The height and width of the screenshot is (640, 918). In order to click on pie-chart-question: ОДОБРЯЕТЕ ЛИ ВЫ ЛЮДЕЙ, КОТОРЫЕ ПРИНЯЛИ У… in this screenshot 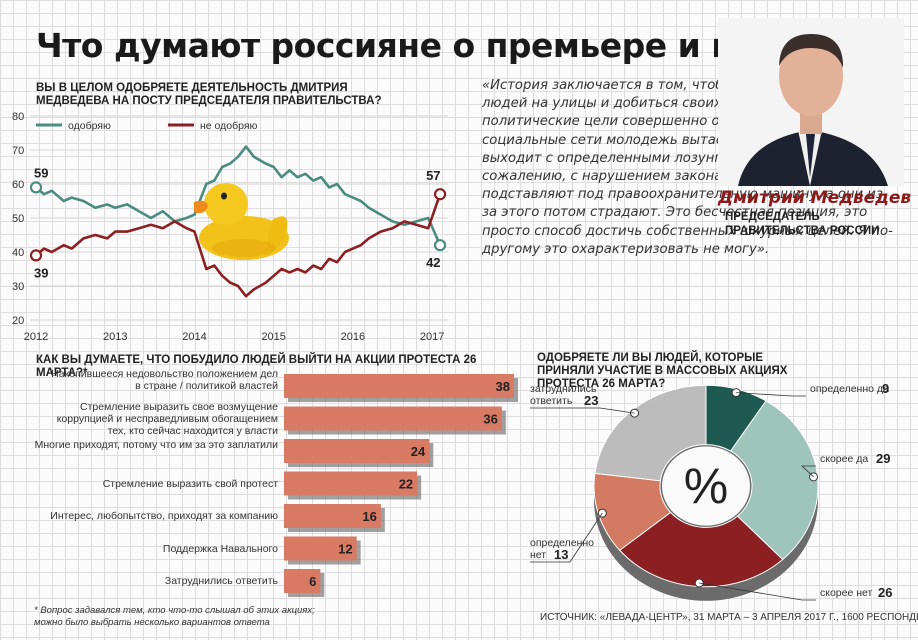, I will do `click(662, 371)`.